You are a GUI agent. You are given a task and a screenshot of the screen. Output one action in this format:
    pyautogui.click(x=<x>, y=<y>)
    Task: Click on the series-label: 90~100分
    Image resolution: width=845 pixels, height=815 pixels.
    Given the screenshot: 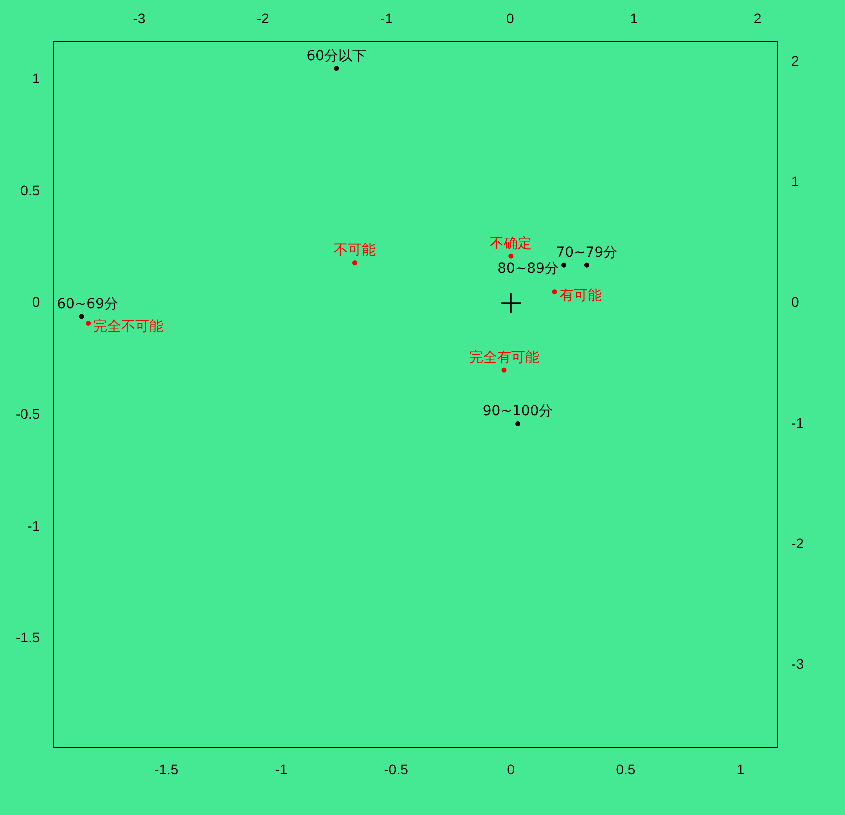 What is the action you would take?
    pyautogui.click(x=518, y=412)
    